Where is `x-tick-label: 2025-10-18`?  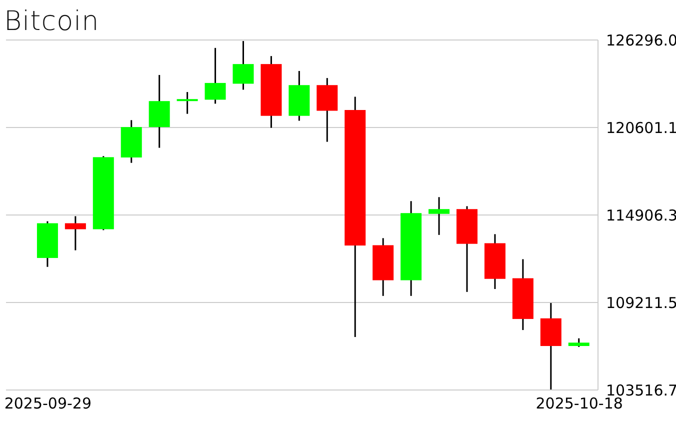
x-tick-label: 2025-10-18 is located at coordinates (579, 403).